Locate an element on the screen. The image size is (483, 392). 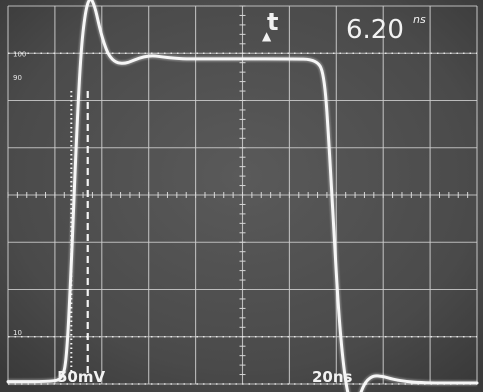
percent-mark-label: 90 is located at coordinates (17, 78).